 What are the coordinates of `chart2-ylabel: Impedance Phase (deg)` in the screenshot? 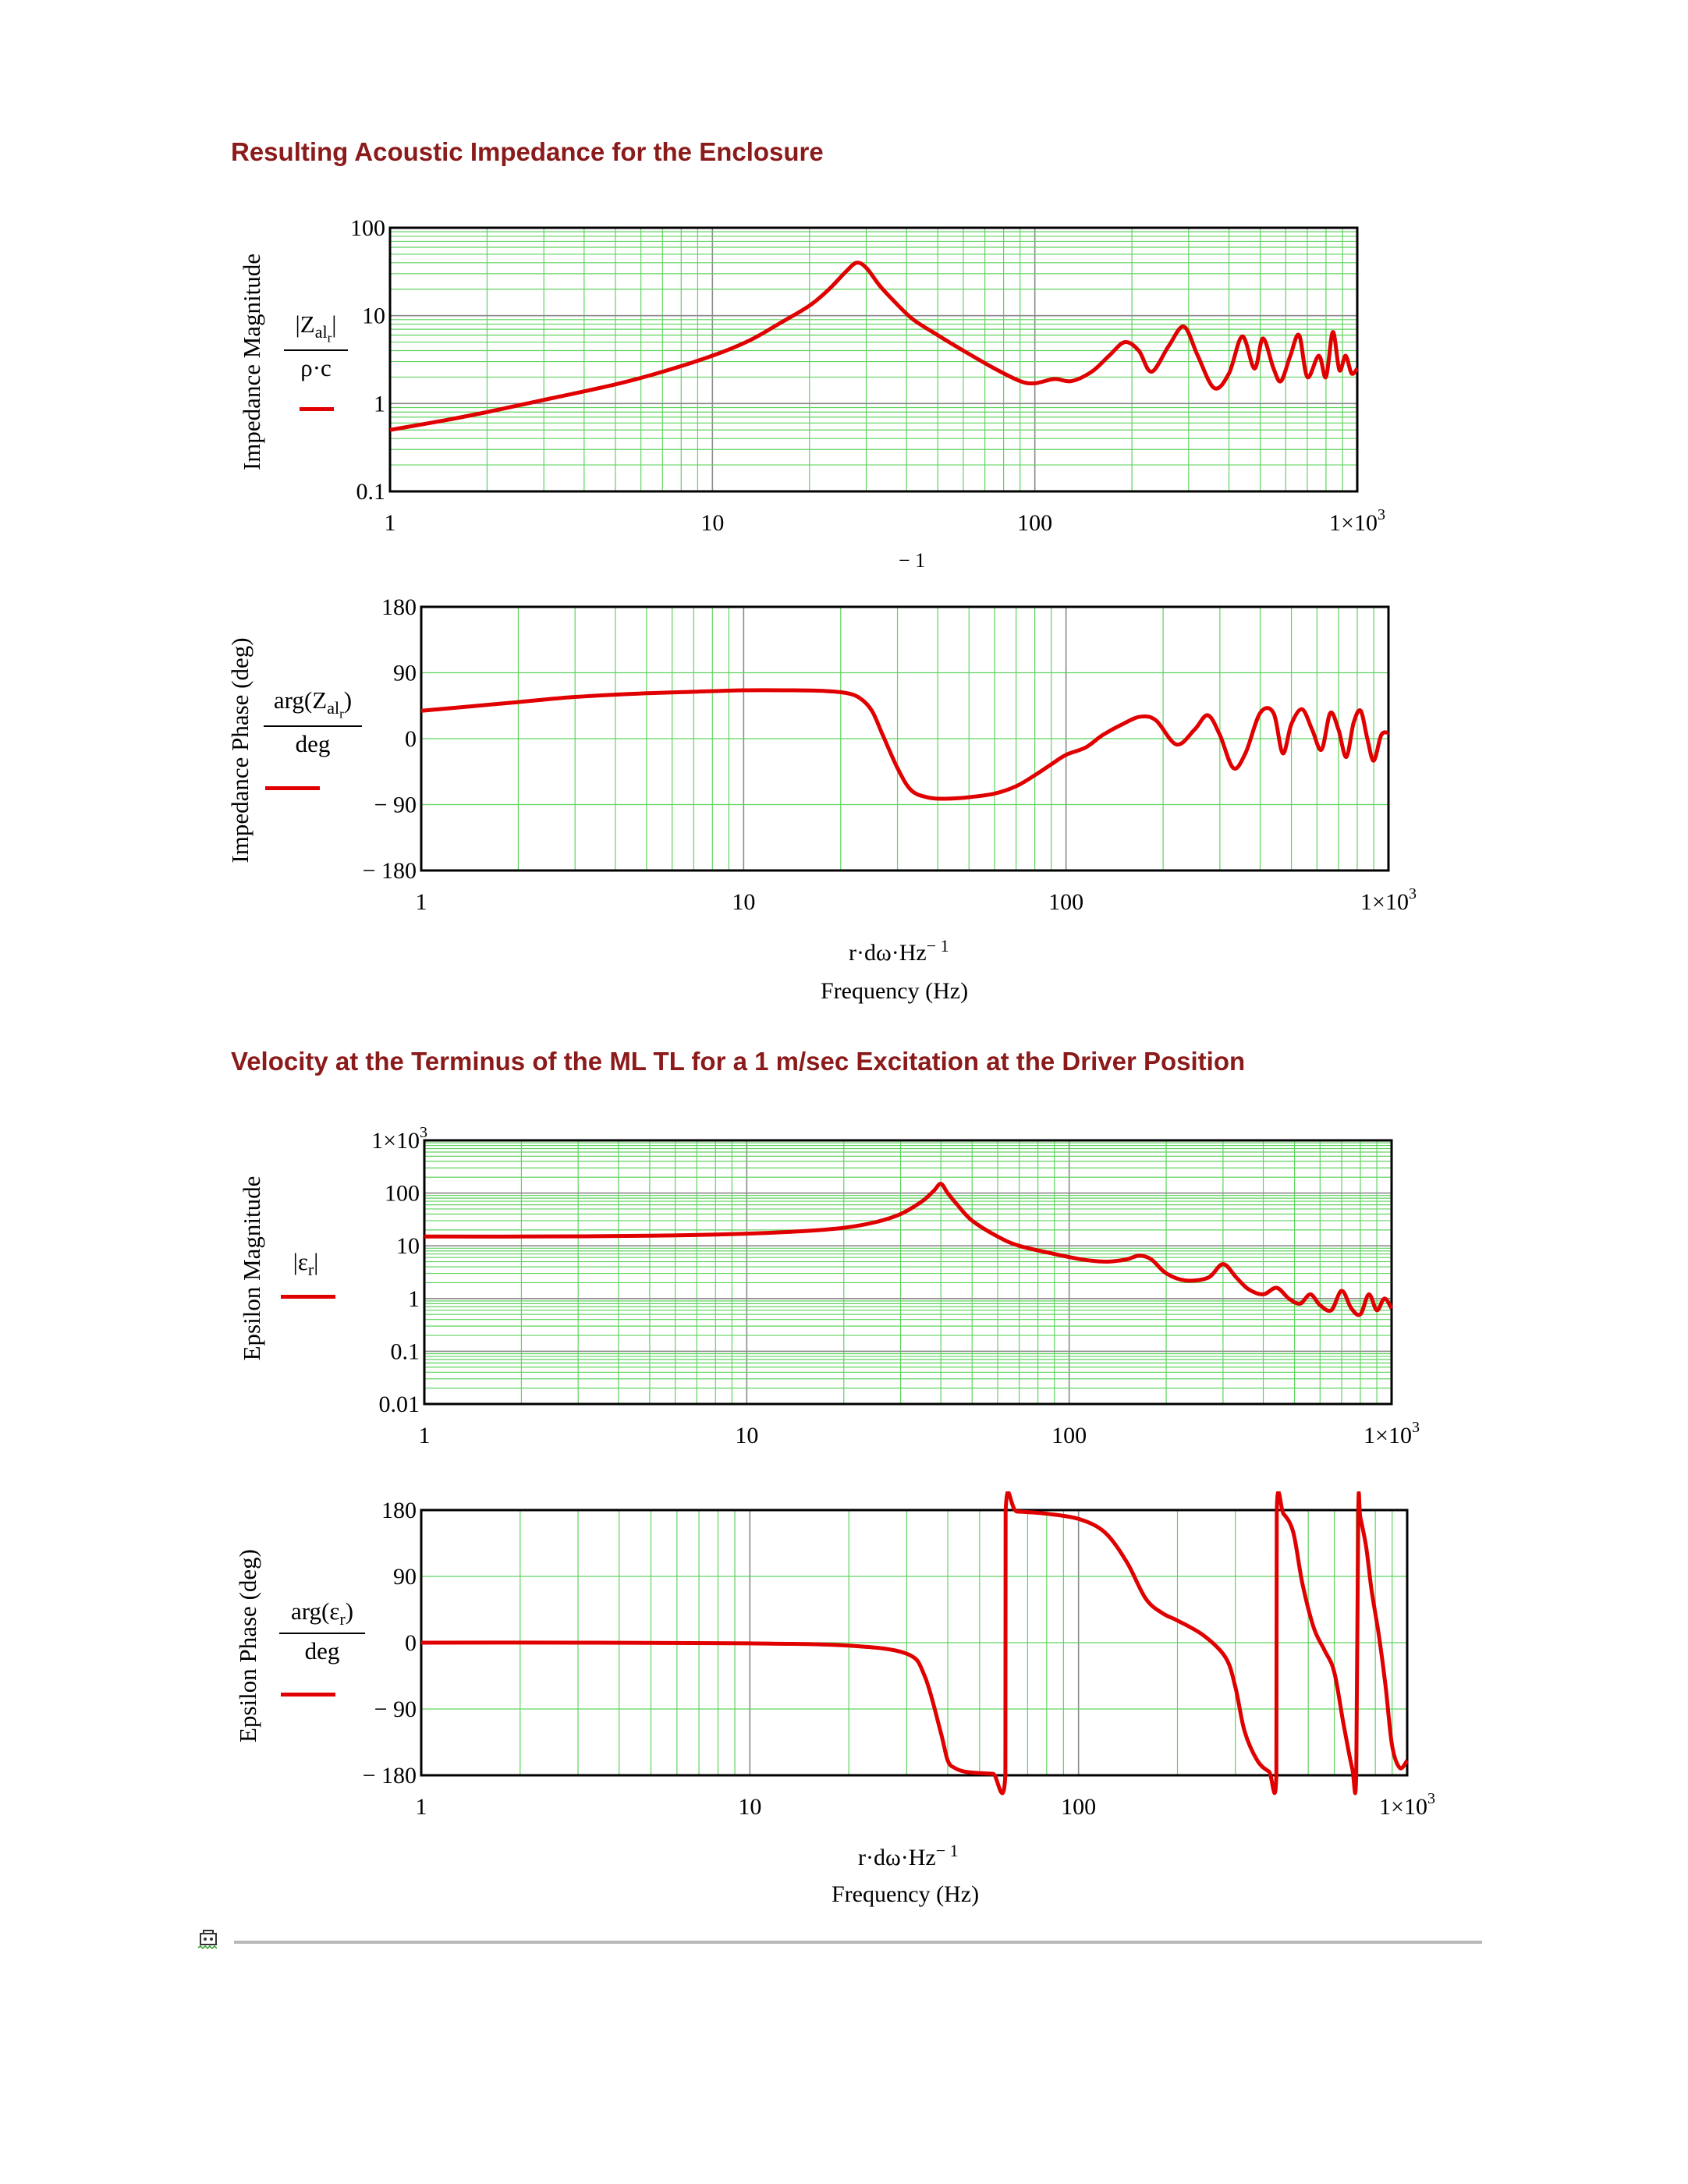 It's located at (240, 750).